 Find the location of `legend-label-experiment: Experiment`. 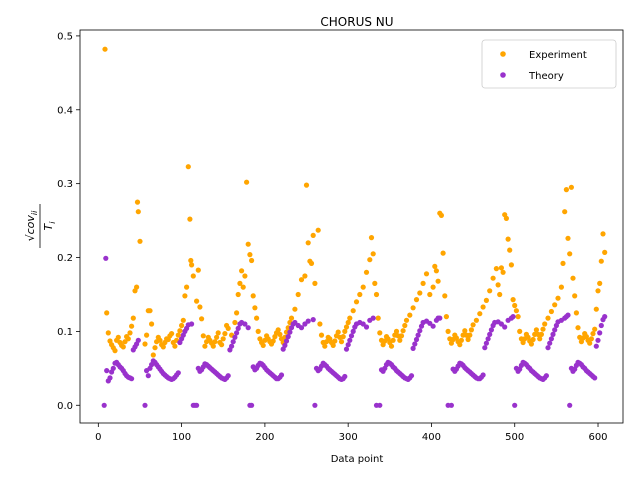

legend-label-experiment: Experiment is located at coordinates (558, 55).